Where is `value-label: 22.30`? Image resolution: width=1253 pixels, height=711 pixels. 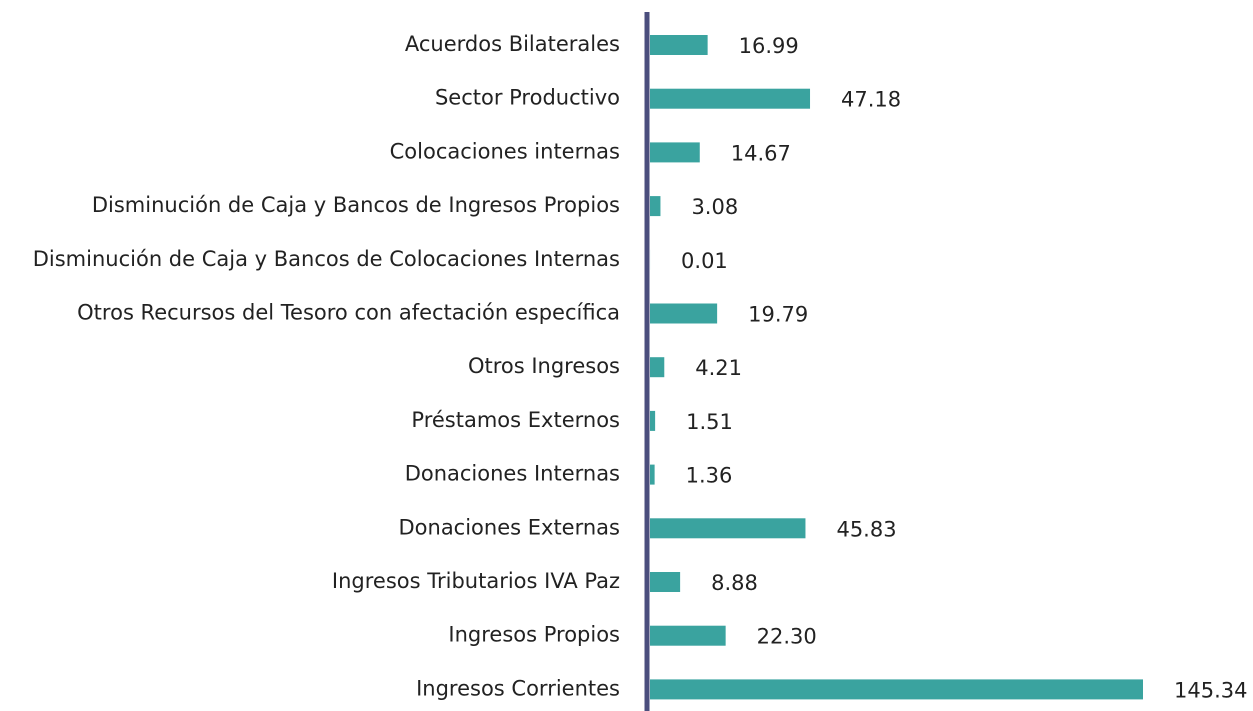
value-label: 22.30 is located at coordinates (787, 637).